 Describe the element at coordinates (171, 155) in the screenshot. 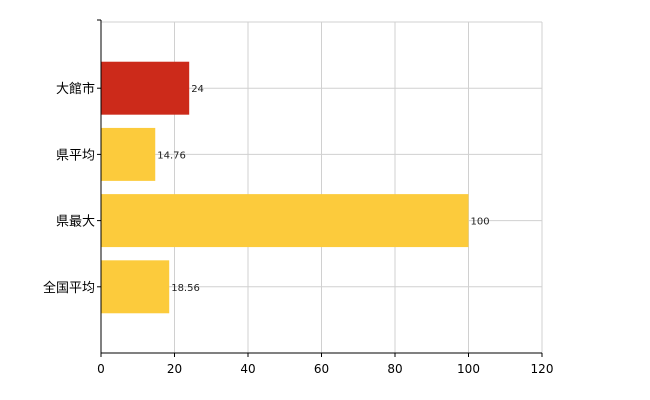

I see `data-label: 14.76` at that location.